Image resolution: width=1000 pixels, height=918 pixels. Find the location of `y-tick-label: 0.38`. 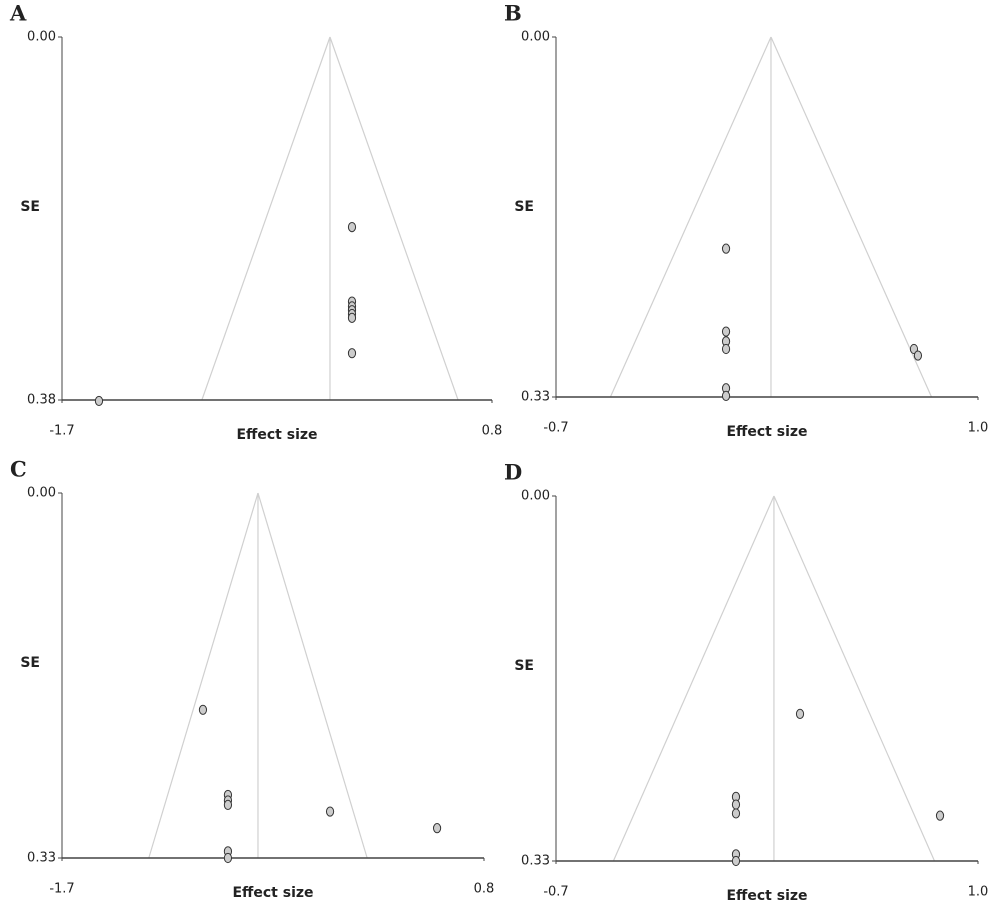

y-tick-label: 0.38 is located at coordinates (41, 400).